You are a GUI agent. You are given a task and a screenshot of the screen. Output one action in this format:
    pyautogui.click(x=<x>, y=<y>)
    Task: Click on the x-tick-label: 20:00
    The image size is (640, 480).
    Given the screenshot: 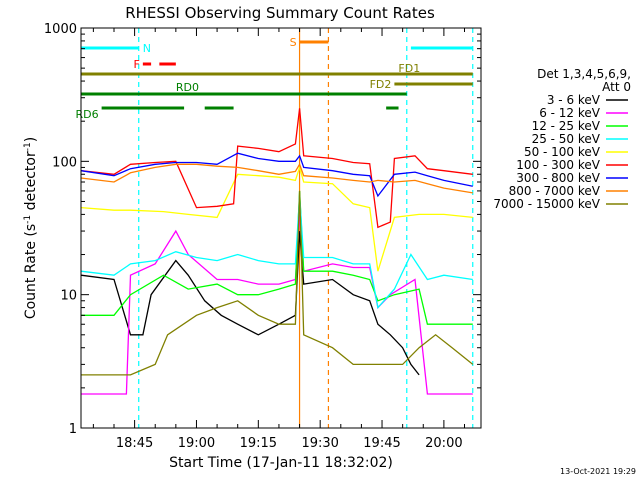 What is the action you would take?
    pyautogui.click(x=443, y=443)
    